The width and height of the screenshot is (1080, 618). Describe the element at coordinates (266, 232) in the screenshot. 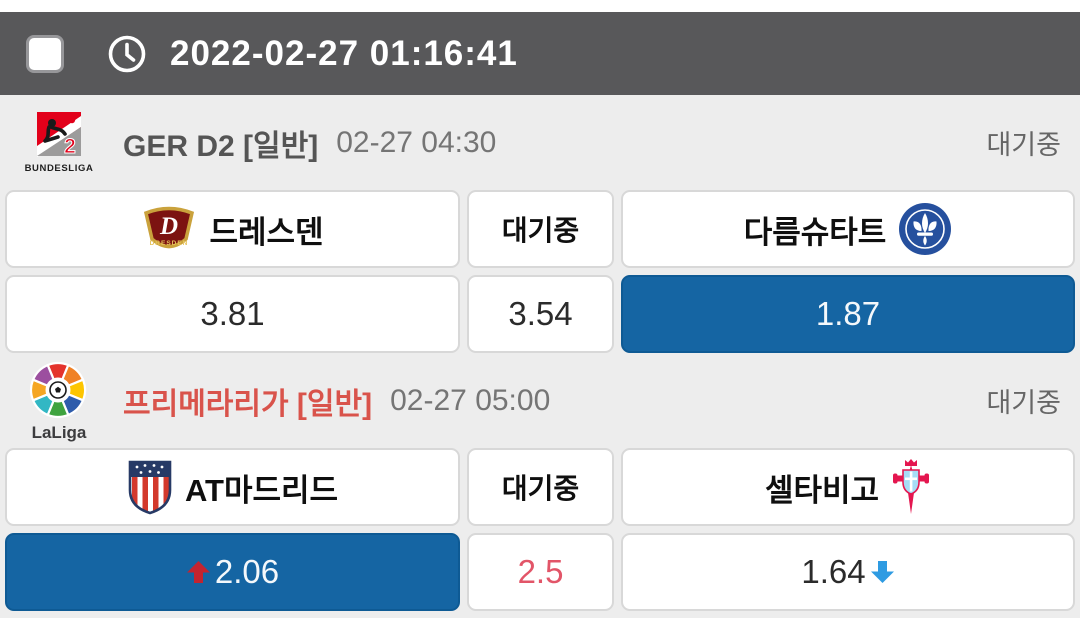

I see `home-team-name: 드레스덴` at that location.